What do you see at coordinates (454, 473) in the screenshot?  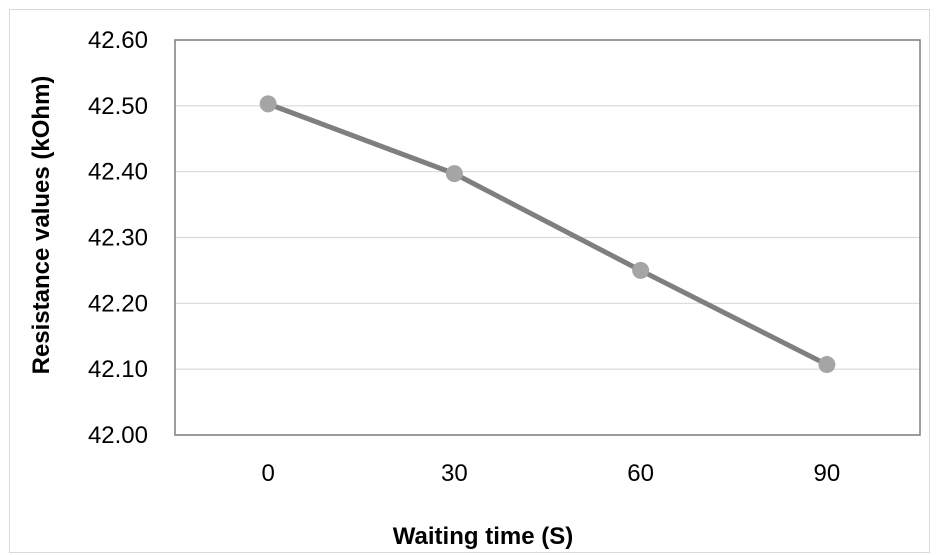 I see `x-tick-label: 30` at bounding box center [454, 473].